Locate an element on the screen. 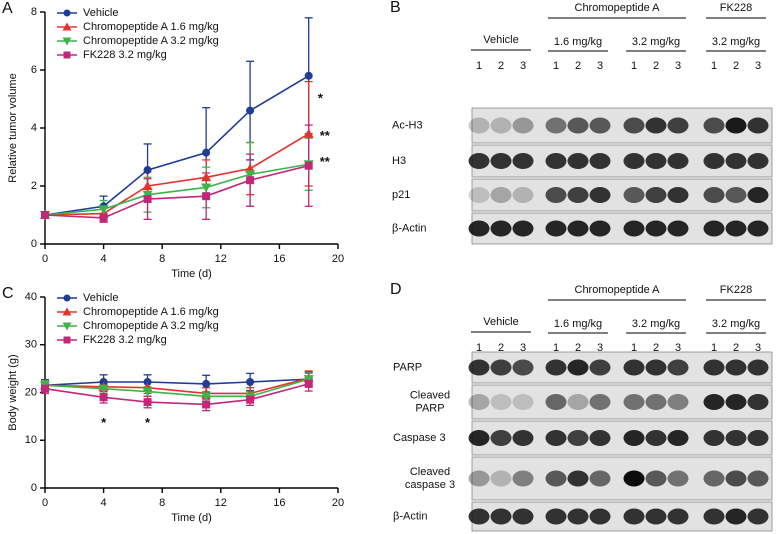  x-tick-label: 4 is located at coordinates (104, 503).